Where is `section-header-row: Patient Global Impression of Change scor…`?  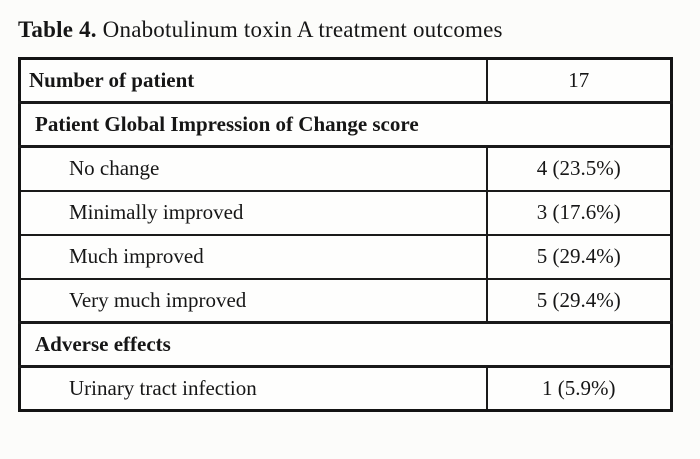
section-header-row: Patient Global Impression of Change scor… is located at coordinates (345, 124).